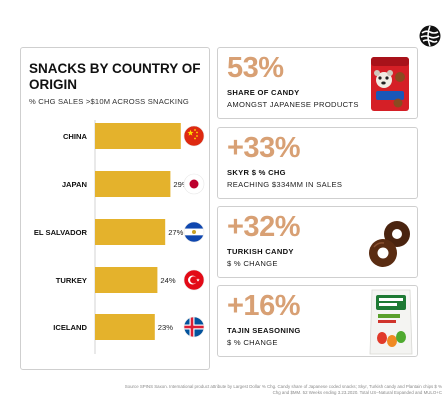 The width and height of the screenshot is (448, 405). Describe the element at coordinates (70, 327) in the screenshot. I see `category-label-5: ICELAND` at that location.